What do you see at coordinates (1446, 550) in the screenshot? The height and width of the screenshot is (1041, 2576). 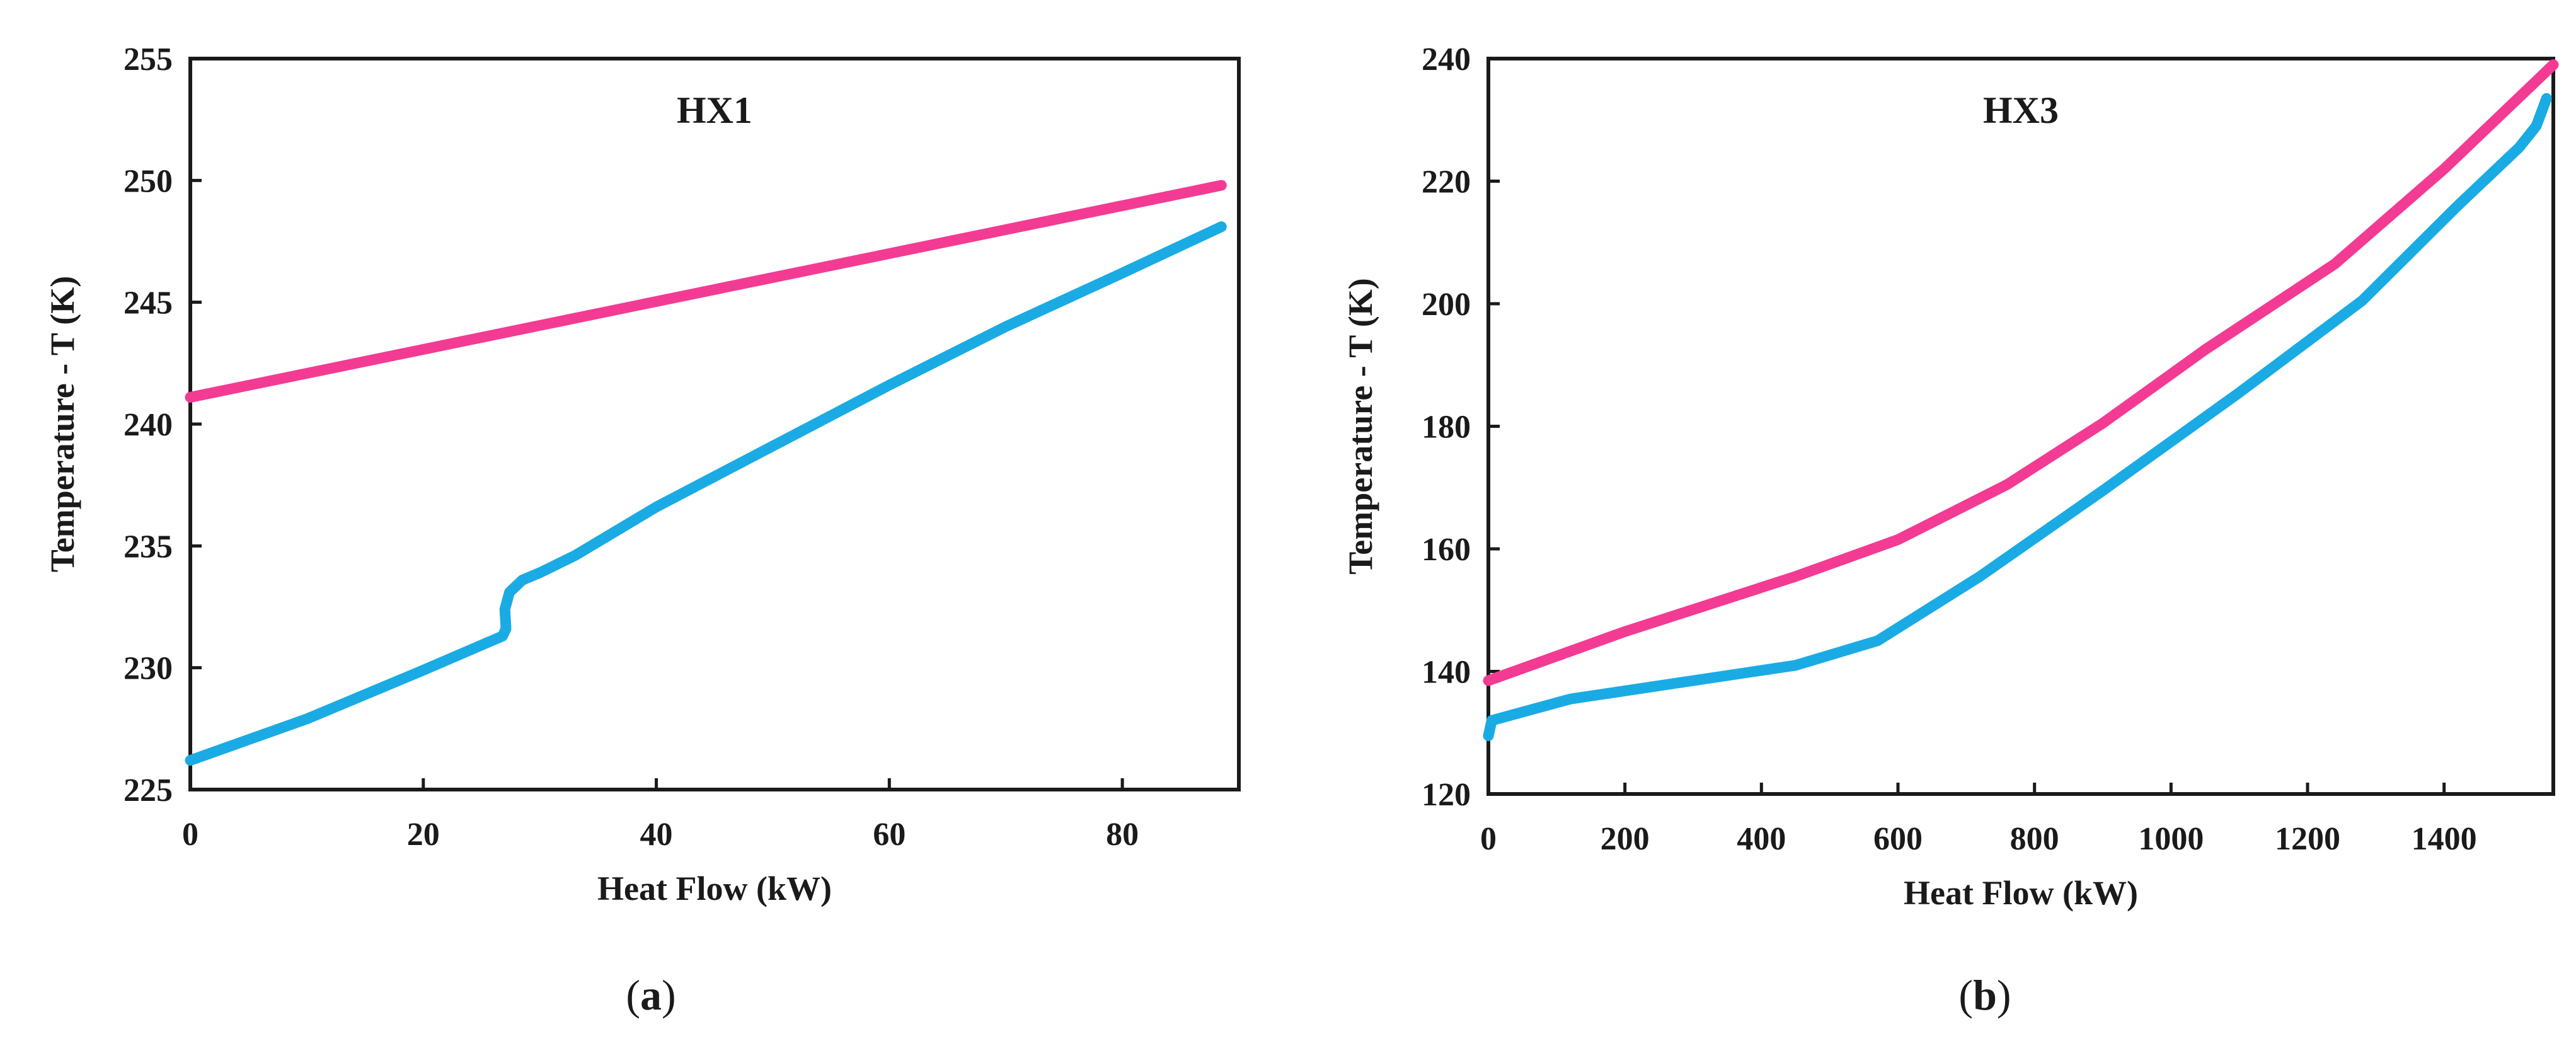 I see `y-tick-label: 160` at bounding box center [1446, 550].